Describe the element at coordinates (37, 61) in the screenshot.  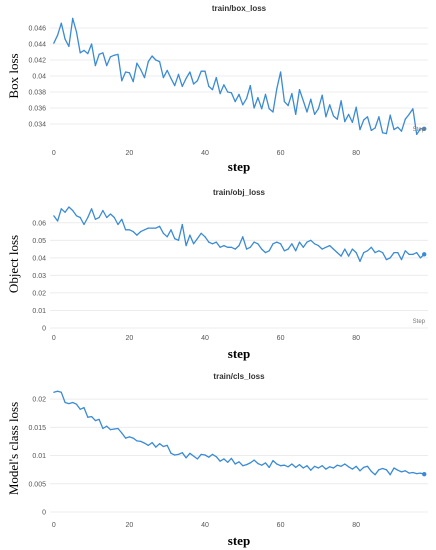
I see `box-loss-ytick-label: 0.042` at that location.